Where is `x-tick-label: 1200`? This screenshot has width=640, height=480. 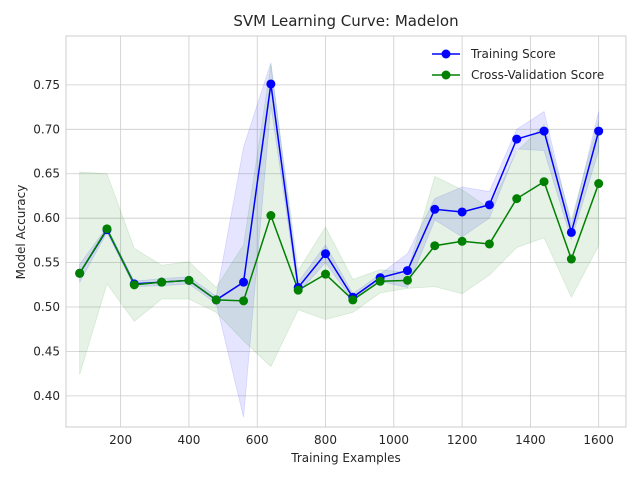
x-tick-label: 1200 is located at coordinates (462, 440).